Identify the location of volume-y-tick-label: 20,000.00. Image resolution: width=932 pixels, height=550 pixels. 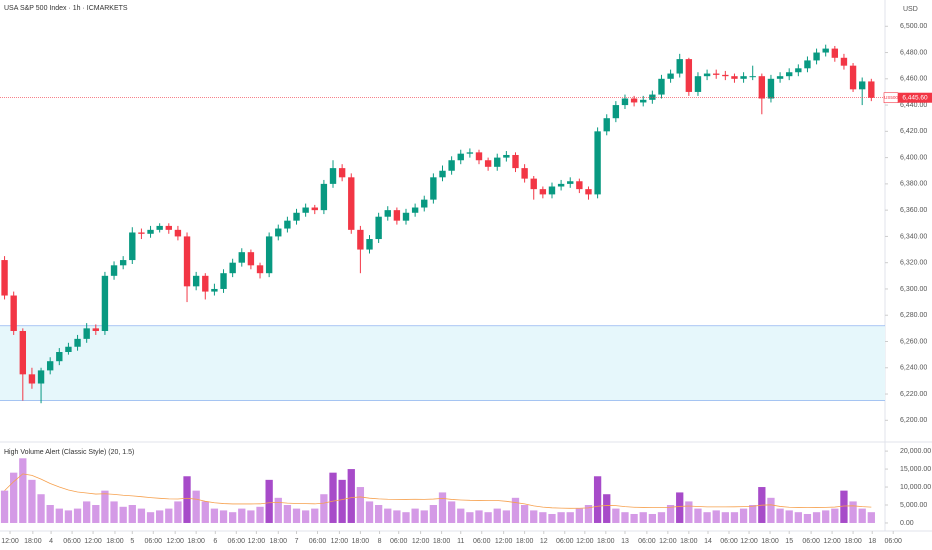
(915, 451).